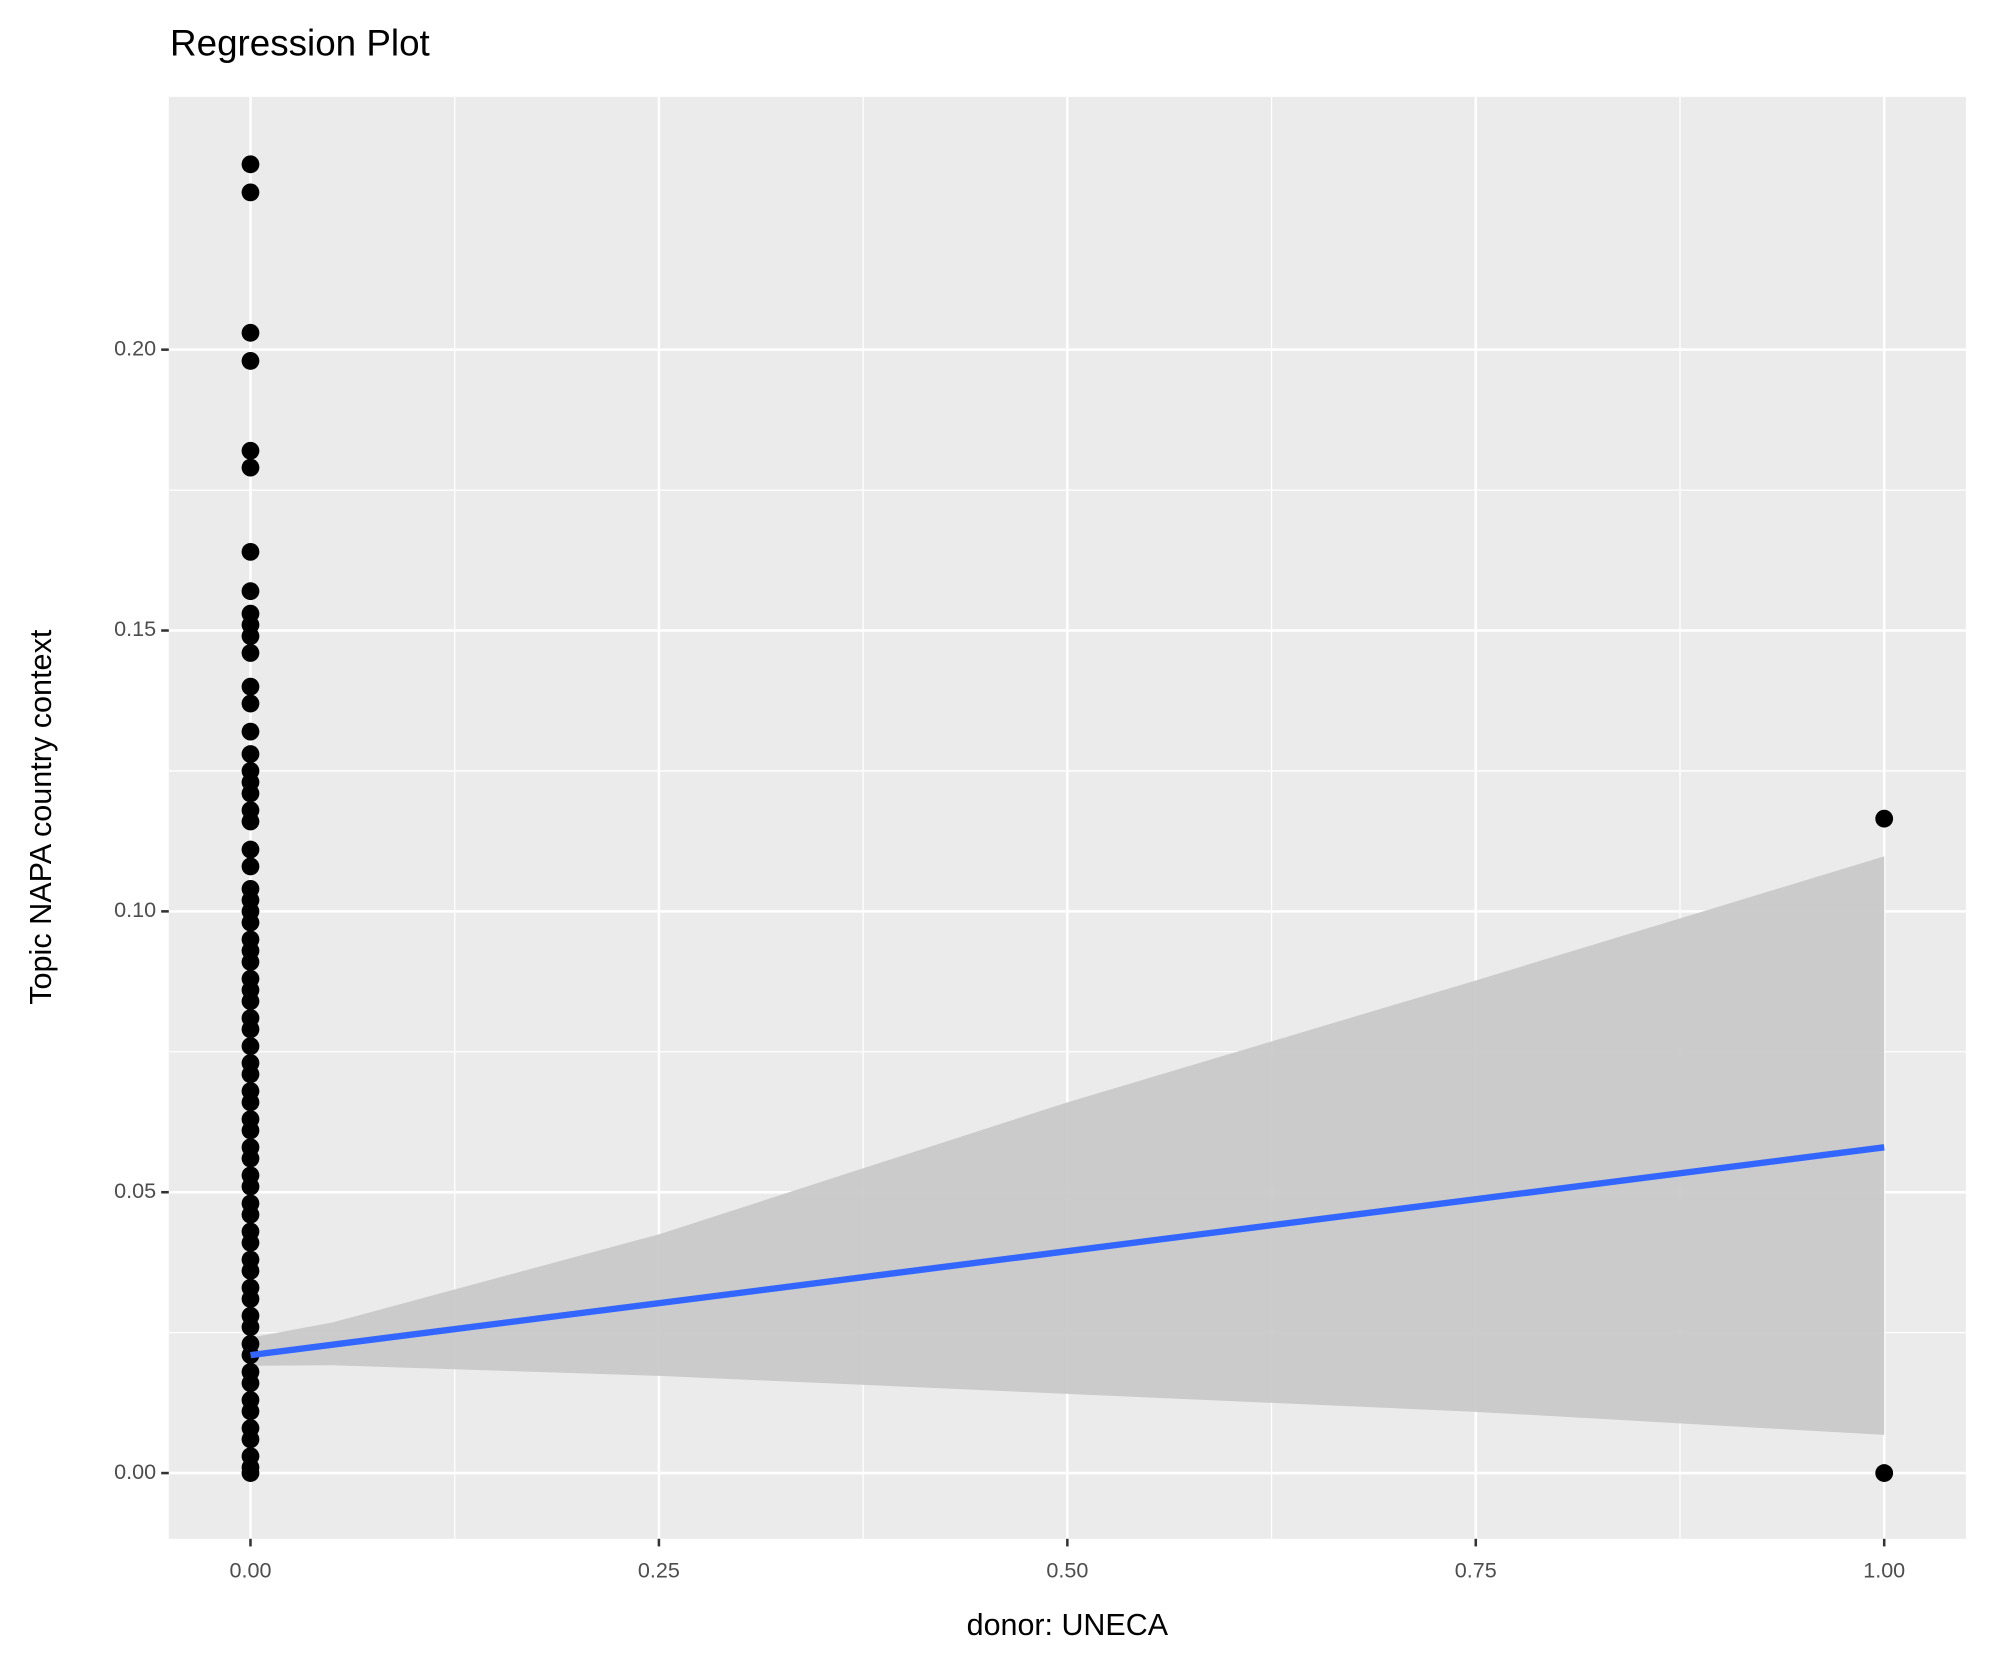 The image size is (1990, 1665). Describe the element at coordinates (1067, 1570) in the screenshot. I see `x-tick-label: 0.50` at that location.